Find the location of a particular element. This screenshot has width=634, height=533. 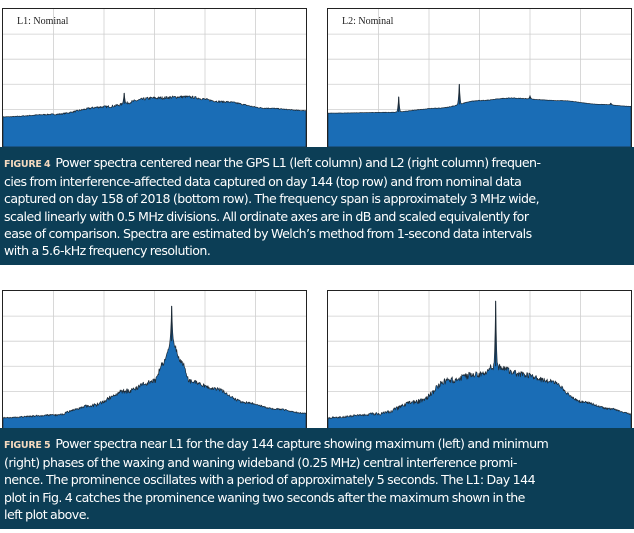

plot-label: L1: Nominal is located at coordinates (43, 21).